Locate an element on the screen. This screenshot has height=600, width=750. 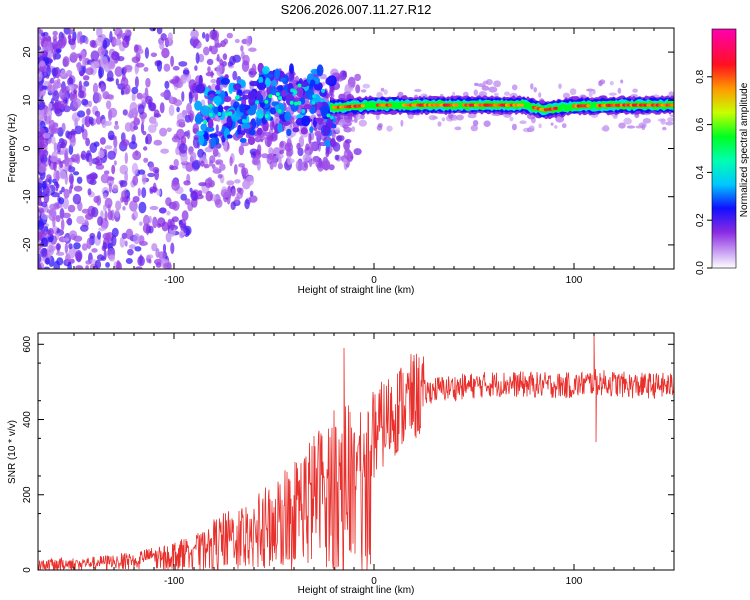
spectrogram-xtick-label: 100 is located at coordinates (574, 280).